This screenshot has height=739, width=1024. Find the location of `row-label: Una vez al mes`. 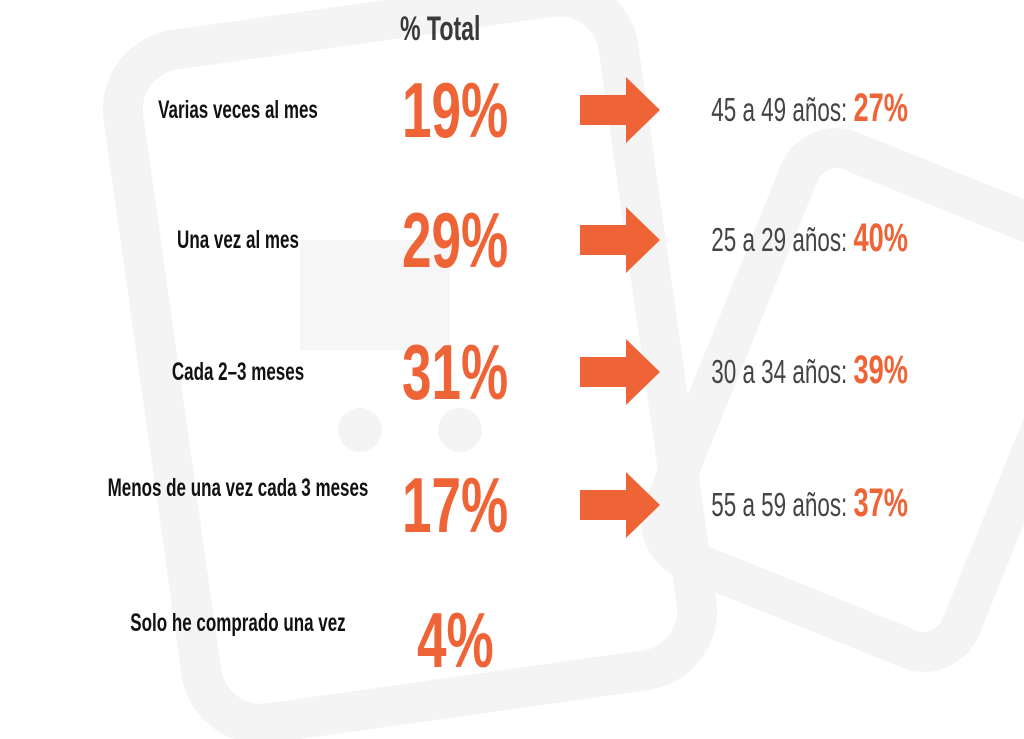

row-label: Una vez al mes is located at coordinates (178, 240).